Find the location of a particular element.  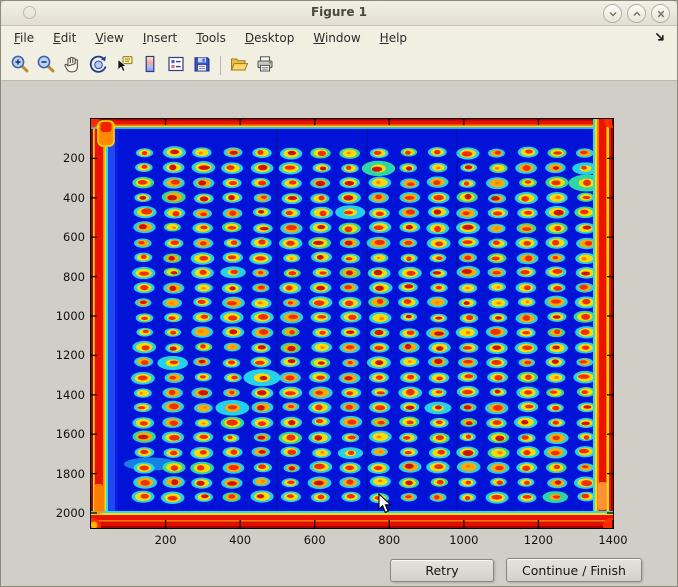

continue-finish-button: Continue / Finish is located at coordinates (574, 570).